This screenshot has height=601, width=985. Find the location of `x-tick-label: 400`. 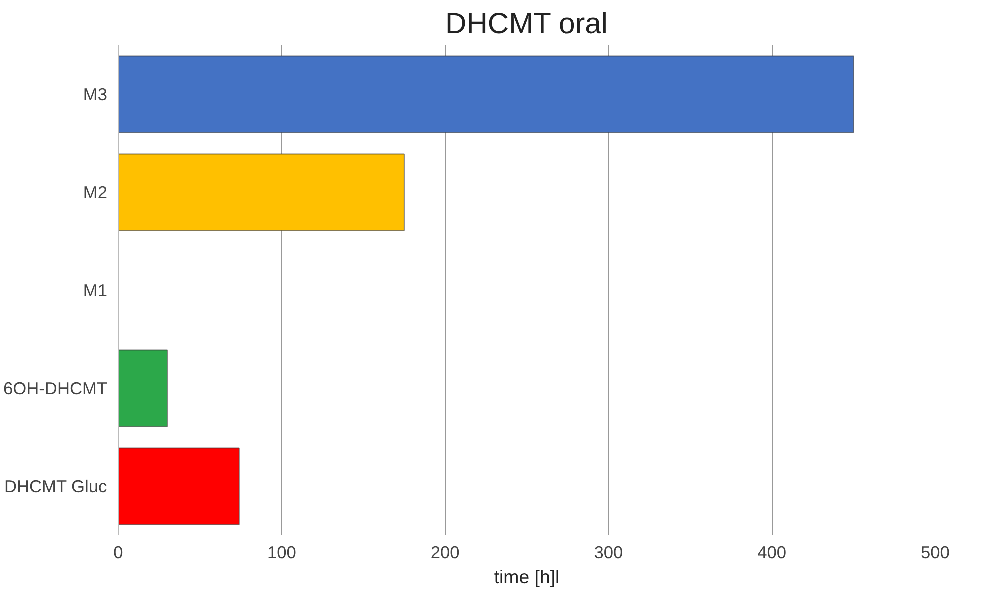

x-tick-label: 400 is located at coordinates (772, 552).